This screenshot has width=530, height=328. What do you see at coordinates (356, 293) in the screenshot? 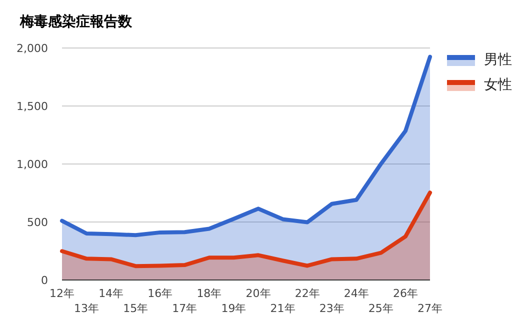
I see `x-tick-label: 24年` at bounding box center [356, 293].